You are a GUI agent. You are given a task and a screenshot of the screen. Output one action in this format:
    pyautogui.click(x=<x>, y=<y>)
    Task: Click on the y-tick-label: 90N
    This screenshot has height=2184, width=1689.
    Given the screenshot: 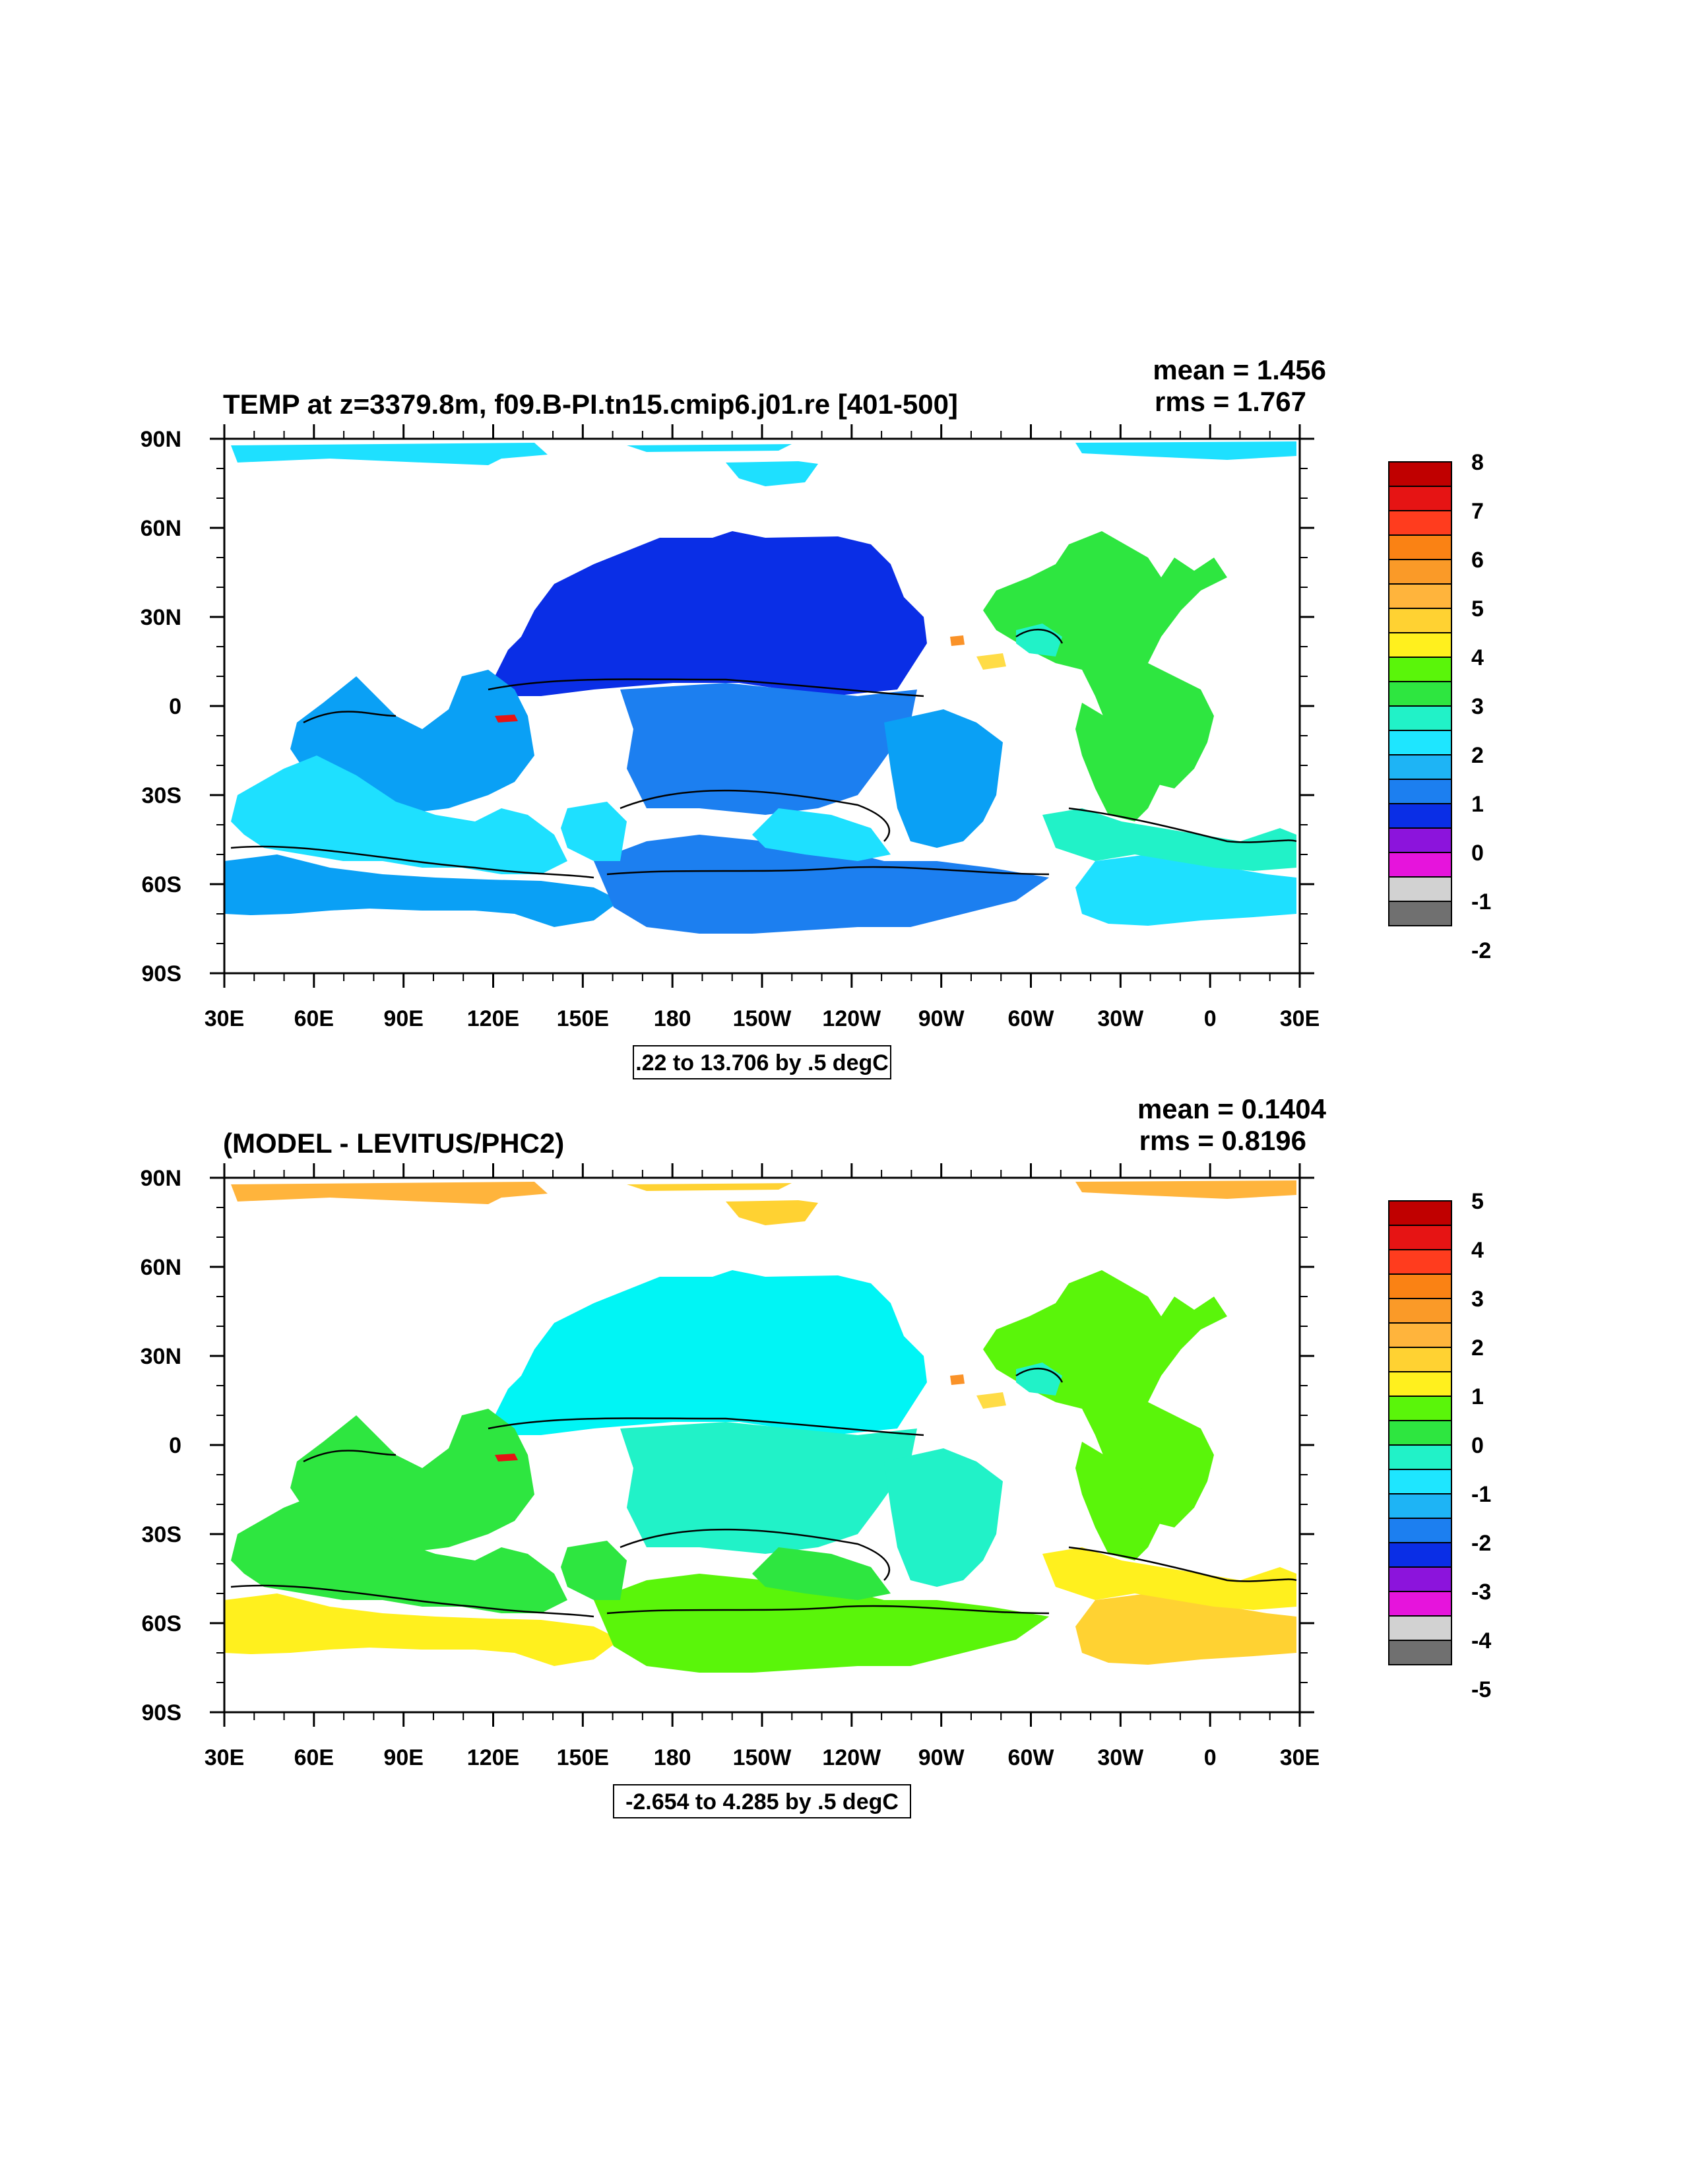 What is the action you would take?
    pyautogui.click(x=161, y=1178)
    